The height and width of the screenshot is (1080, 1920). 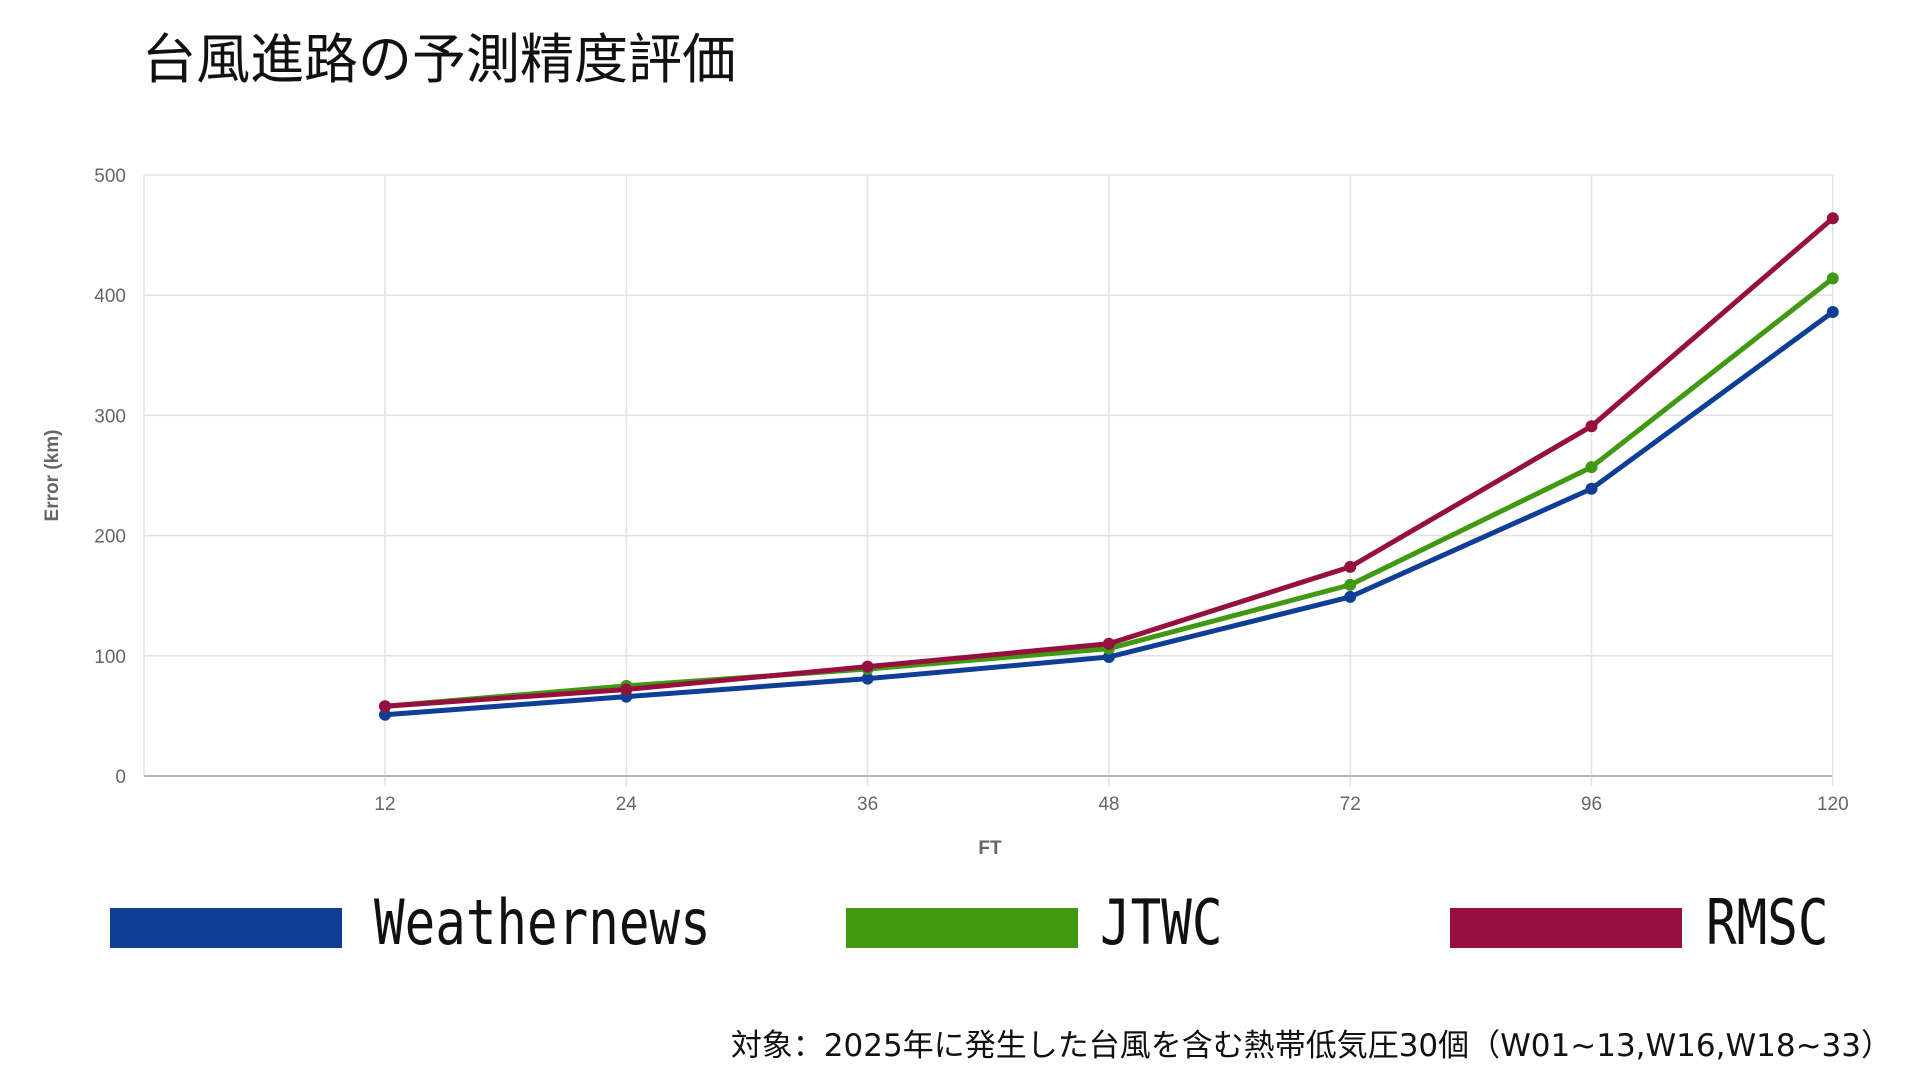 I want to click on y-tick-label: 300, so click(x=110, y=416).